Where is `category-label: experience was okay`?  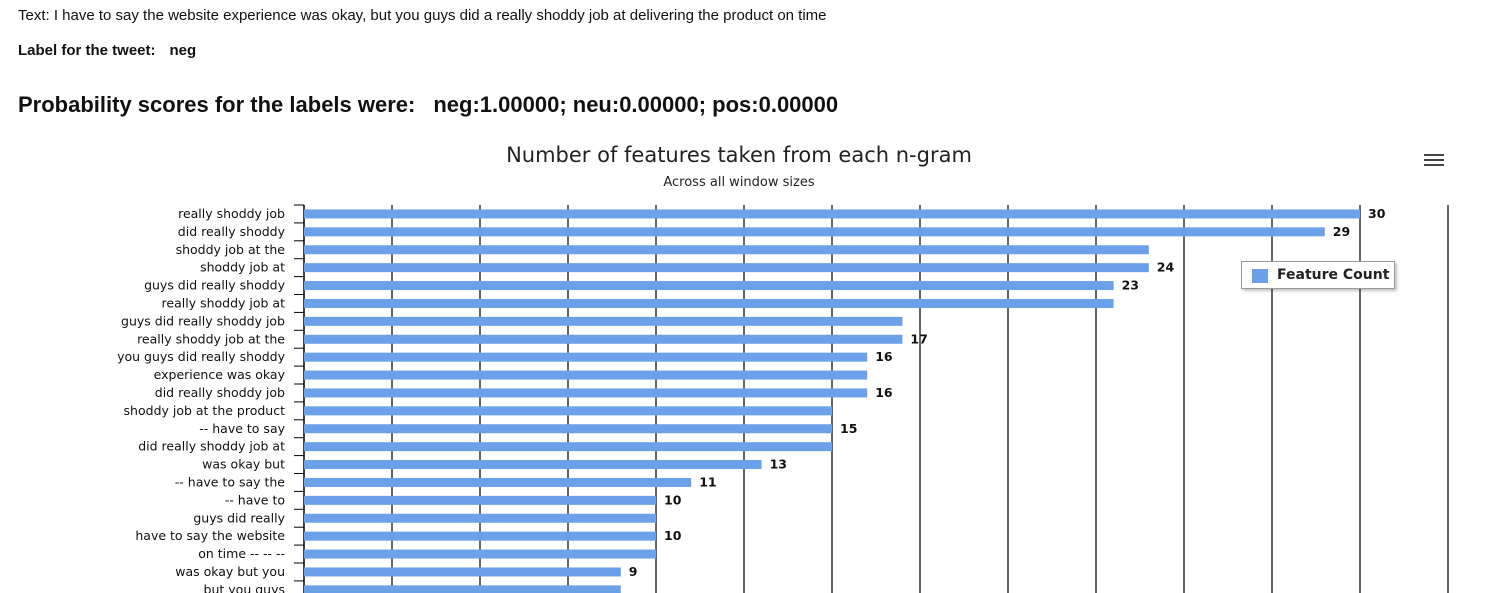
category-label: experience was okay is located at coordinates (220, 374).